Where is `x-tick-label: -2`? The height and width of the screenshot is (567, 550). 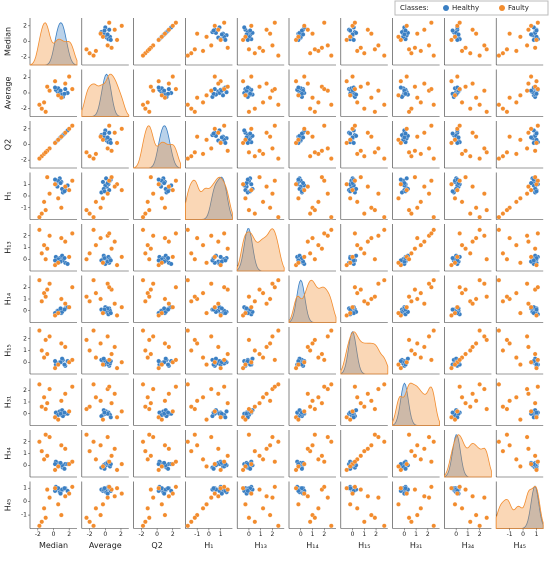
x-tick-label: -2 is located at coordinates (90, 534).